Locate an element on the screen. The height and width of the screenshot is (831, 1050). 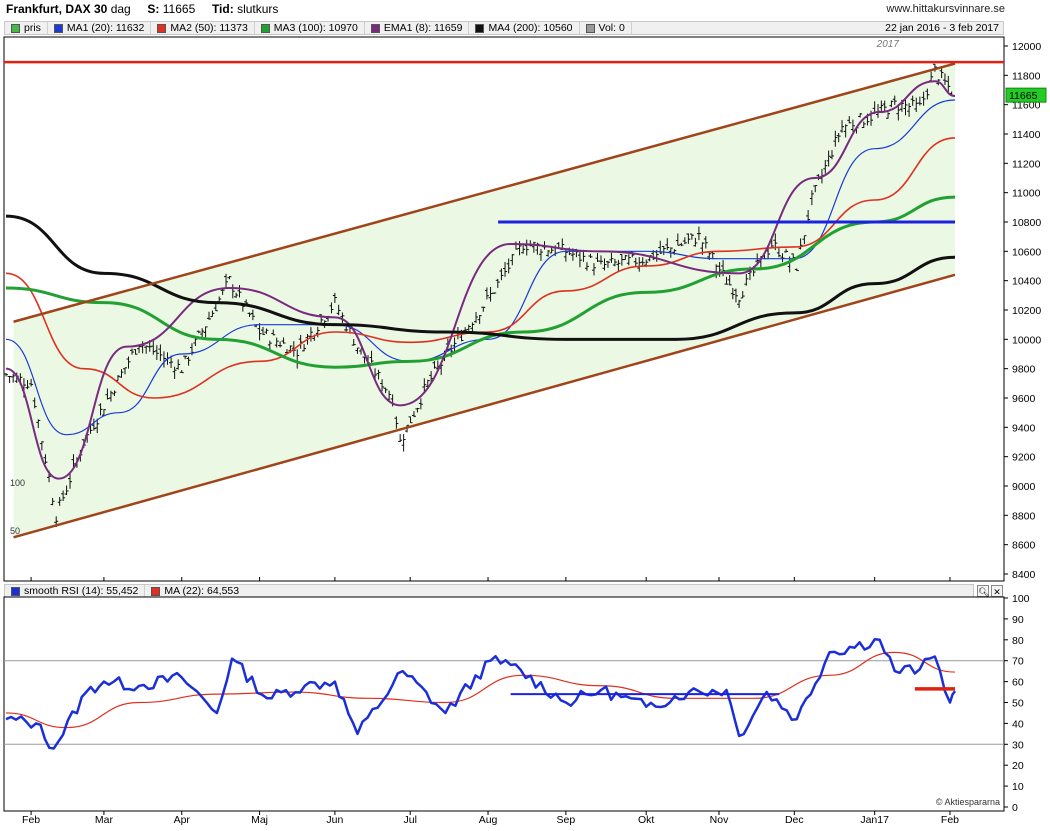
time-value: slutkurs is located at coordinates (258, 9).